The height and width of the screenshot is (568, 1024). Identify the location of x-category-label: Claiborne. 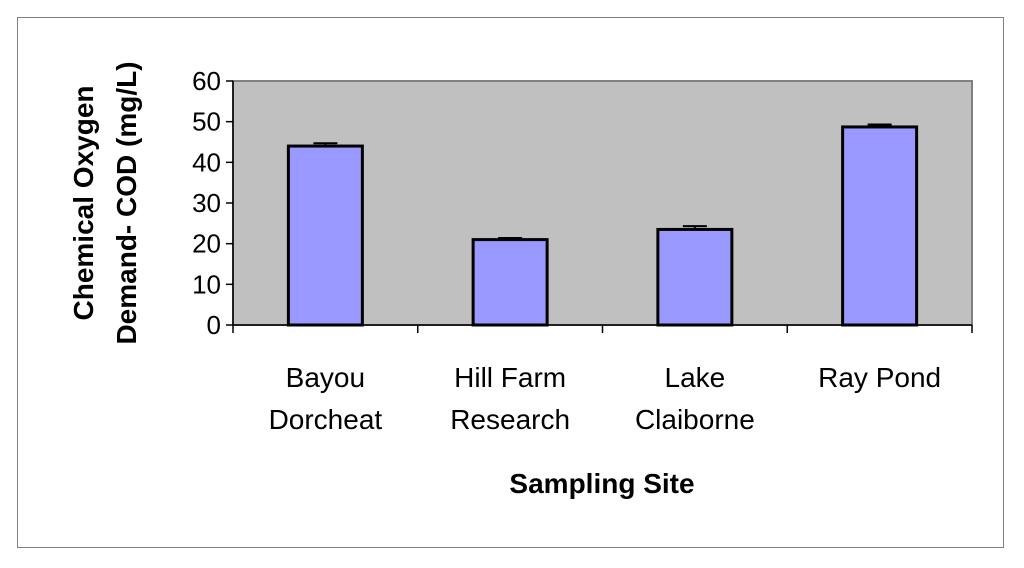
(695, 419).